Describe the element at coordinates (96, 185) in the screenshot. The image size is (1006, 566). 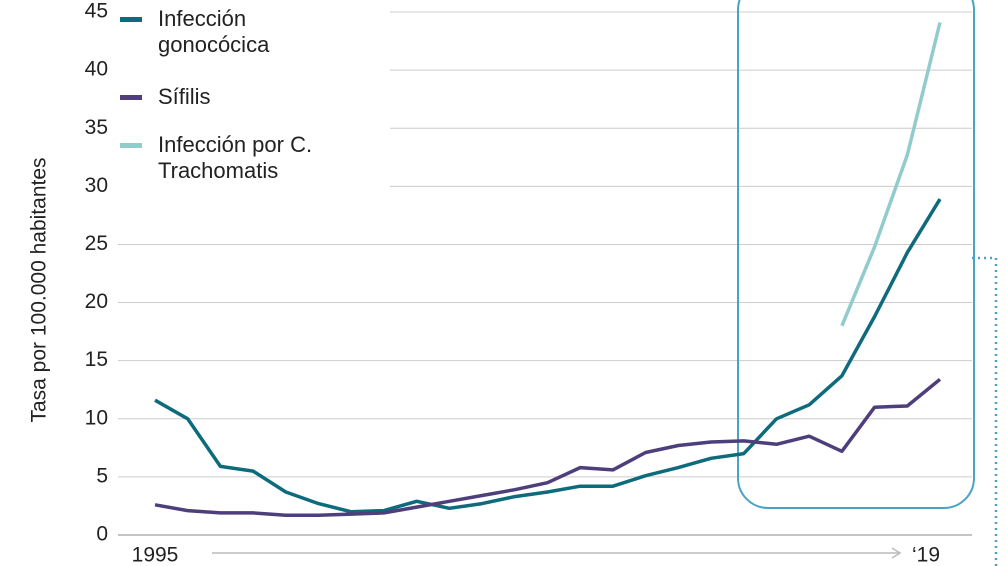
I see `y-tick-label: 30` at that location.